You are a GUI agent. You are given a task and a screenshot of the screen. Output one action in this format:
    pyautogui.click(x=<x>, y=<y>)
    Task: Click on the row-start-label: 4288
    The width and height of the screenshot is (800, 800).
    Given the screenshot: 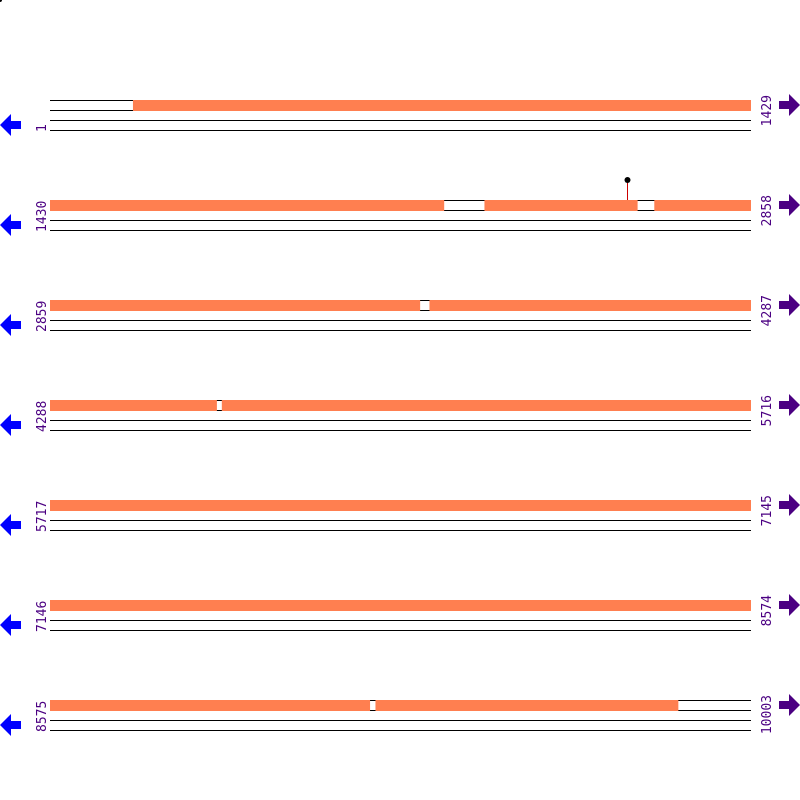 What is the action you would take?
    pyautogui.click(x=42, y=416)
    